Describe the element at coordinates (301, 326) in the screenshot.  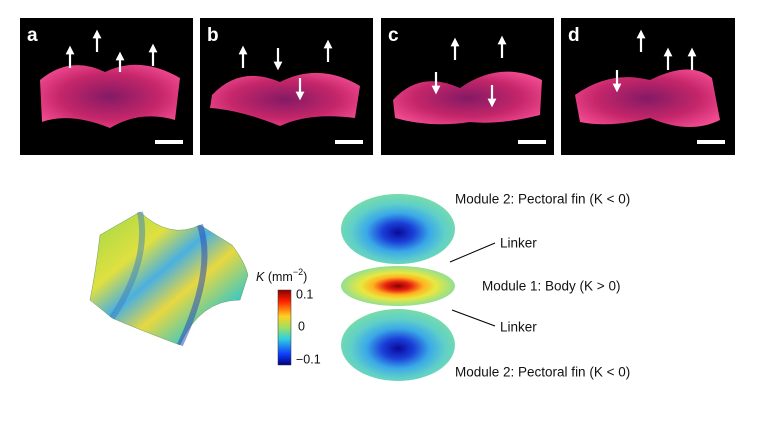
I see `colorbar-tick: 0` at that location.